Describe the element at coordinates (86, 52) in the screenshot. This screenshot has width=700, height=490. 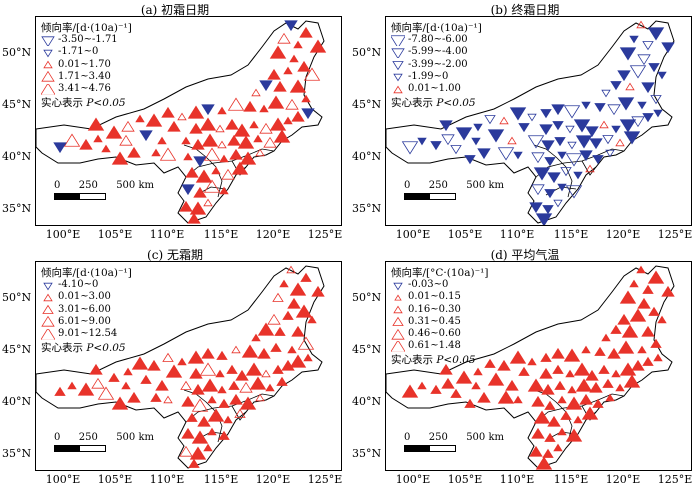
I see `legend-item: -1.71~0` at that location.